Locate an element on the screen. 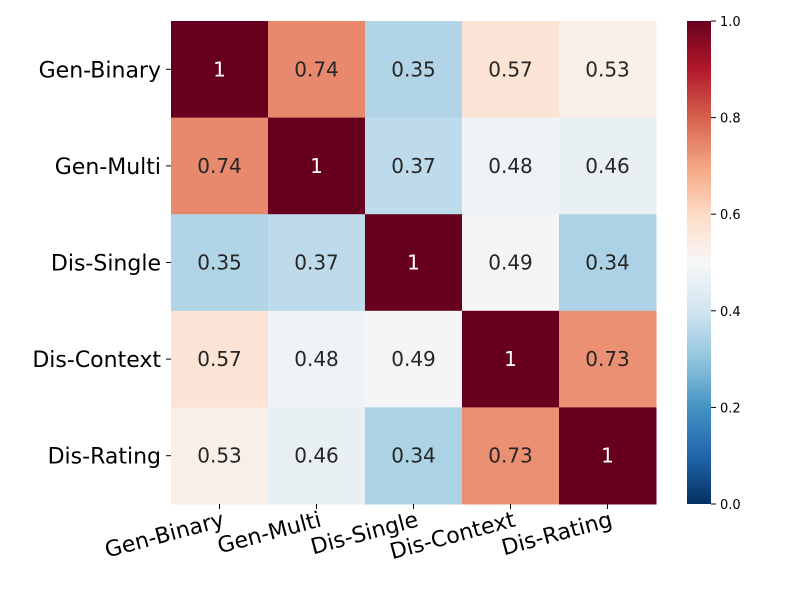 The width and height of the screenshot is (794, 595). cell-r2-c0 is located at coordinates (220, 263).